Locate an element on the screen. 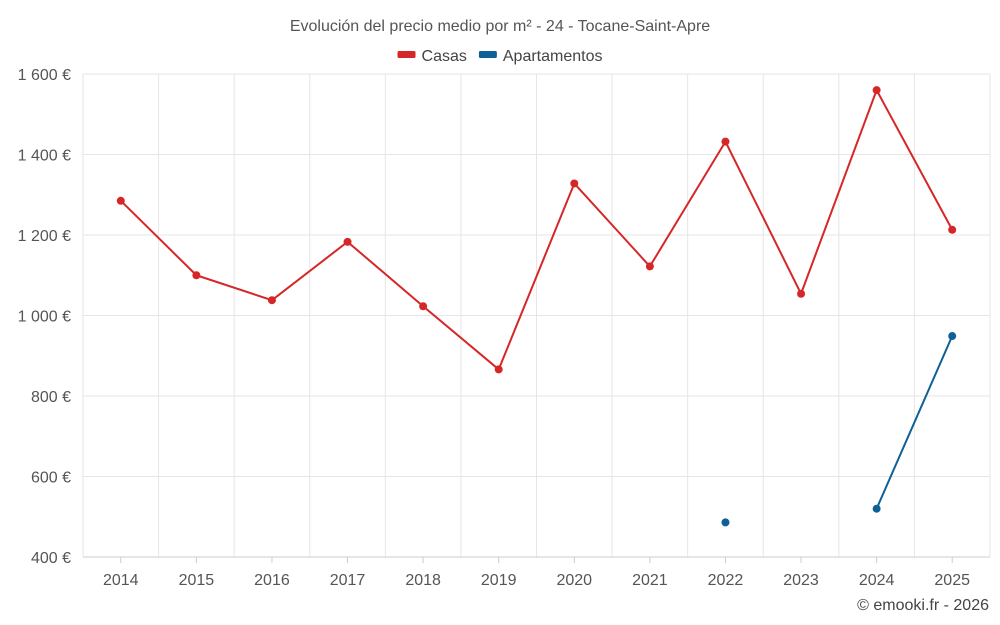 The height and width of the screenshot is (625, 1000). data-point-casas-2022 is located at coordinates (725, 141).